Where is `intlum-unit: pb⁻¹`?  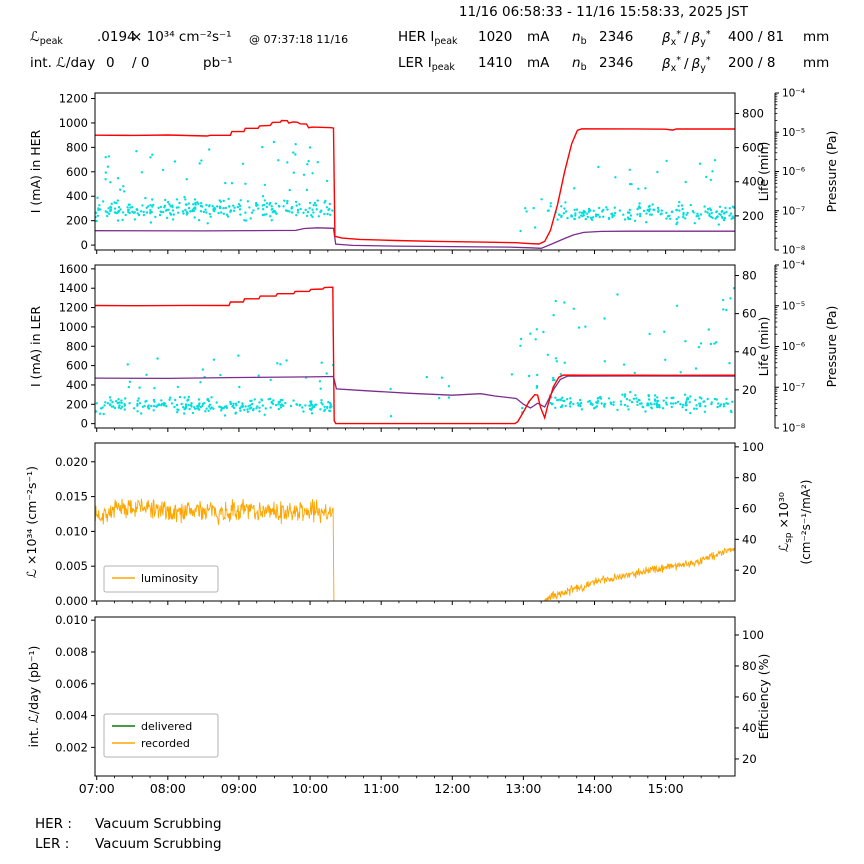 intlum-unit: pb⁻¹ is located at coordinates (218, 63).